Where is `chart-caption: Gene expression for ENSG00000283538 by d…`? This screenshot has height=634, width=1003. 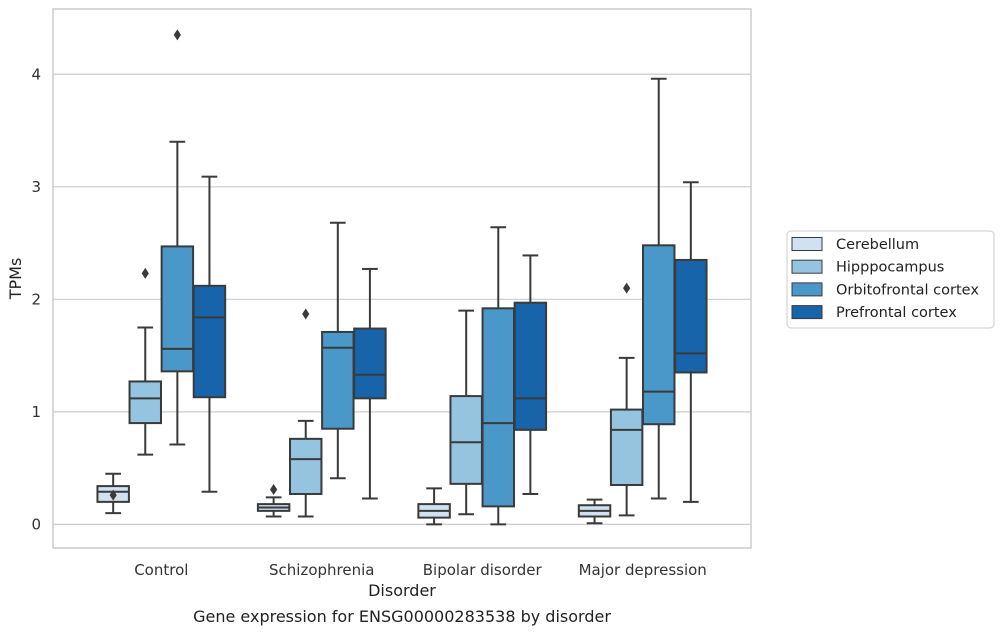 chart-caption: Gene expression for ENSG00000283538 by d… is located at coordinates (402, 616).